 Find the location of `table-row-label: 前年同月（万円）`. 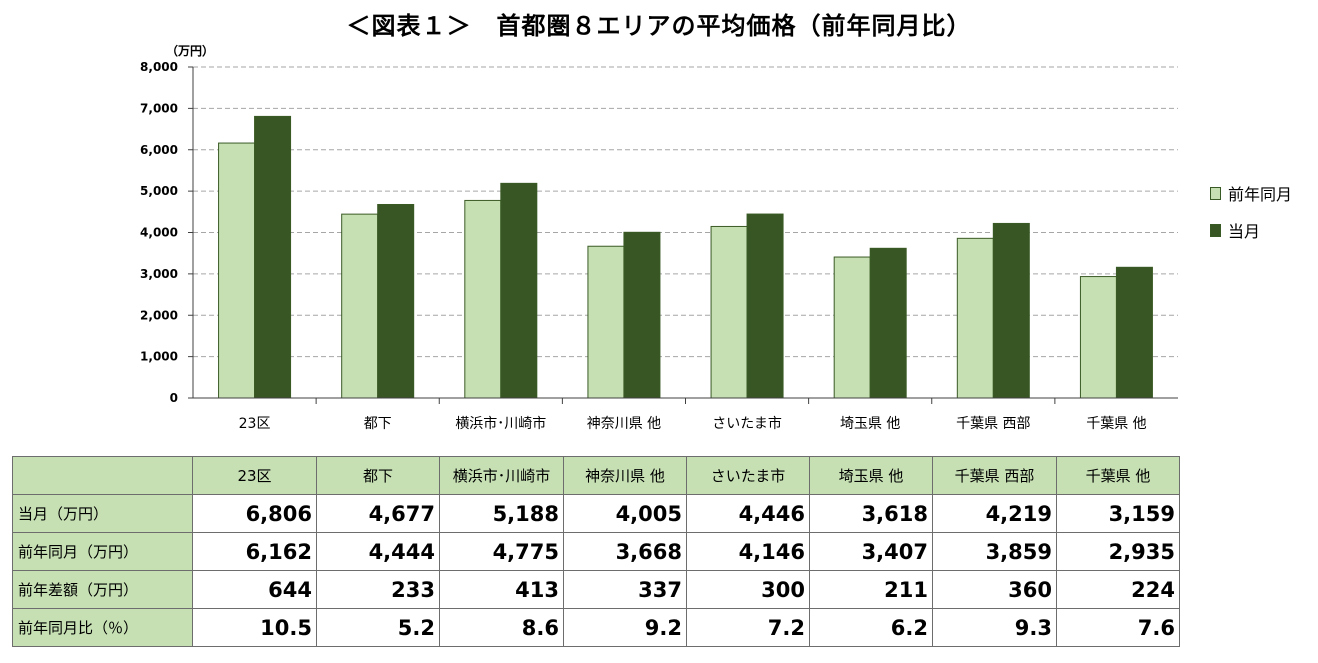

table-row-label: 前年同月（万円） is located at coordinates (102, 551).